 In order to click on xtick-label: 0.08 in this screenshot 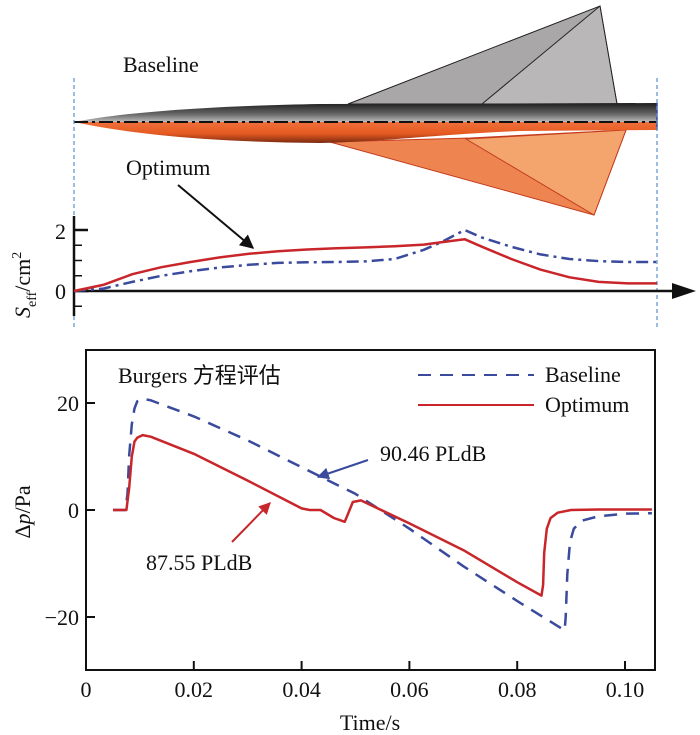, I will do `click(517, 689)`.